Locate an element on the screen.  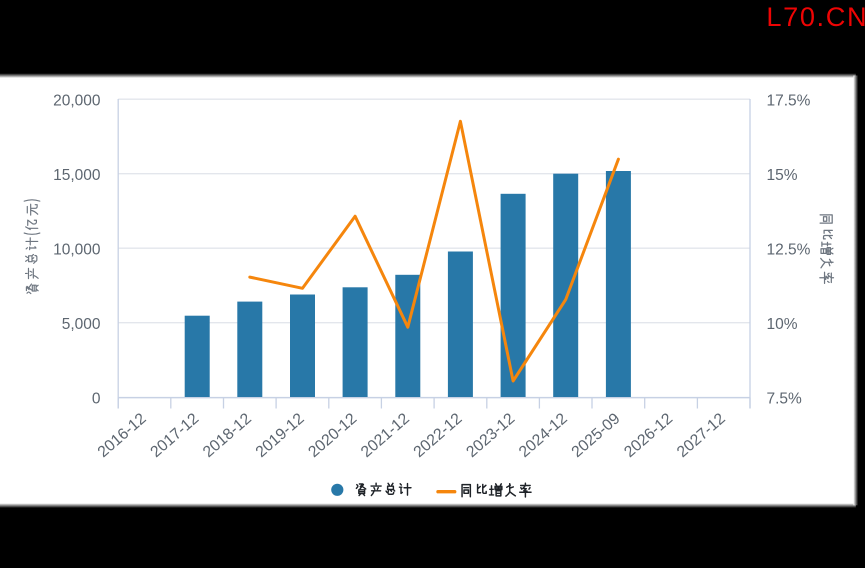
svg-text: 10,000 is located at coordinates (77, 249).